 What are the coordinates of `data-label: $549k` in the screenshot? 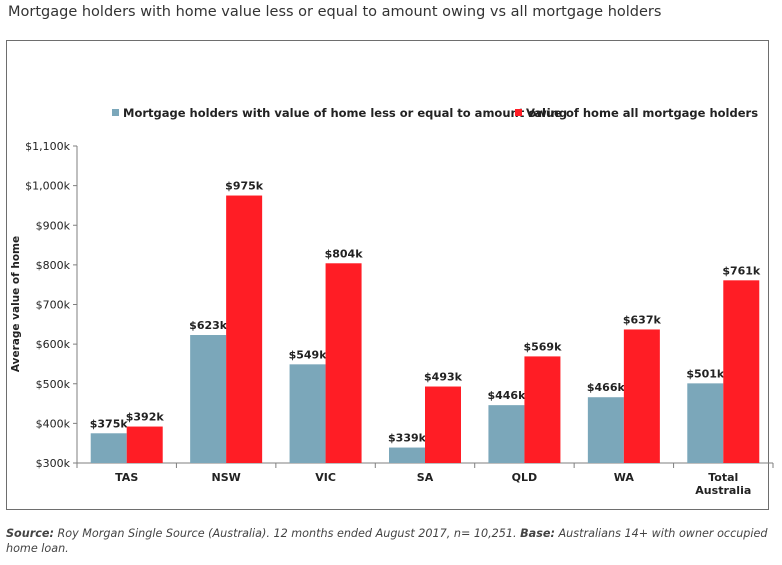 It's located at (308, 354).